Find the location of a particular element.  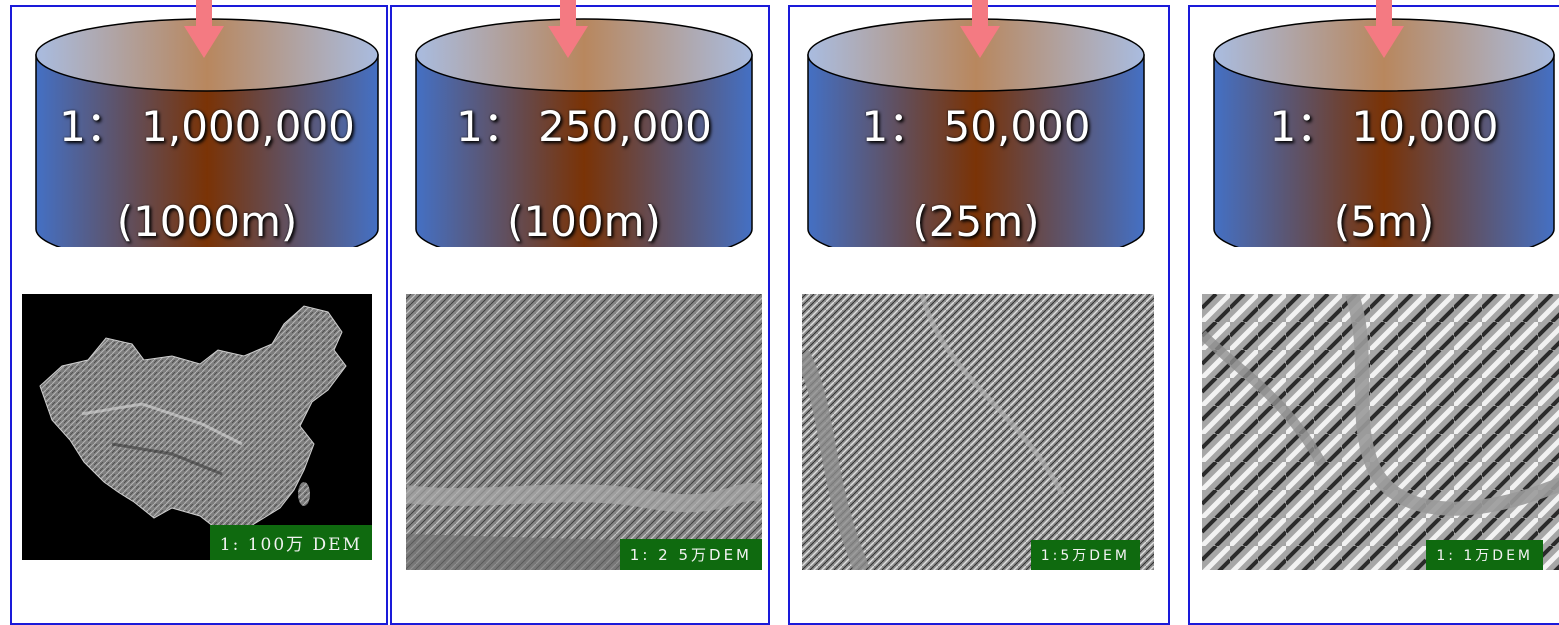

scale-label: 1： 250,000 is located at coordinates (584, 126).